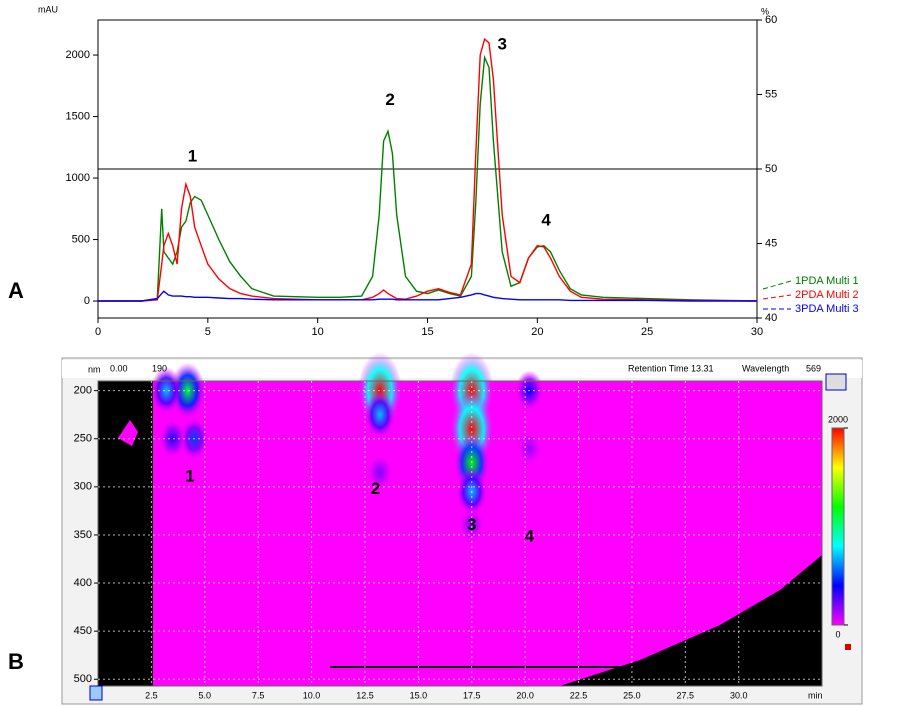 The image size is (909, 706). What do you see at coordinates (427, 332) in the screenshot?
I see `x-tick-label: 15` at bounding box center [427, 332].